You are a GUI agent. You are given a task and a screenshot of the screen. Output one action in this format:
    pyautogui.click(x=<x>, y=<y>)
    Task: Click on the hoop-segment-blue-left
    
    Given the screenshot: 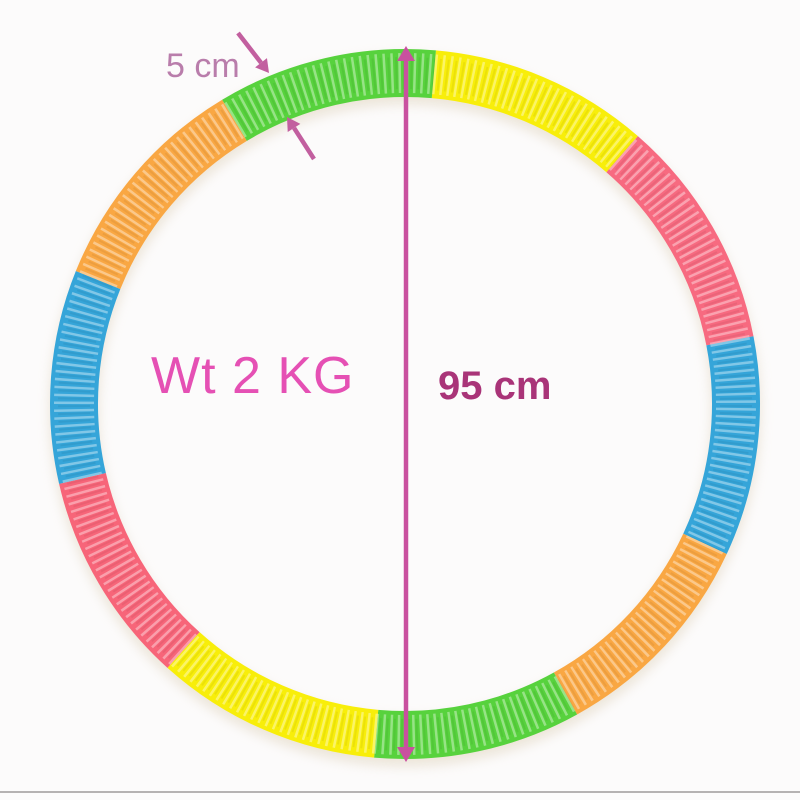 What is the action you would take?
    pyautogui.click(x=85, y=377)
    